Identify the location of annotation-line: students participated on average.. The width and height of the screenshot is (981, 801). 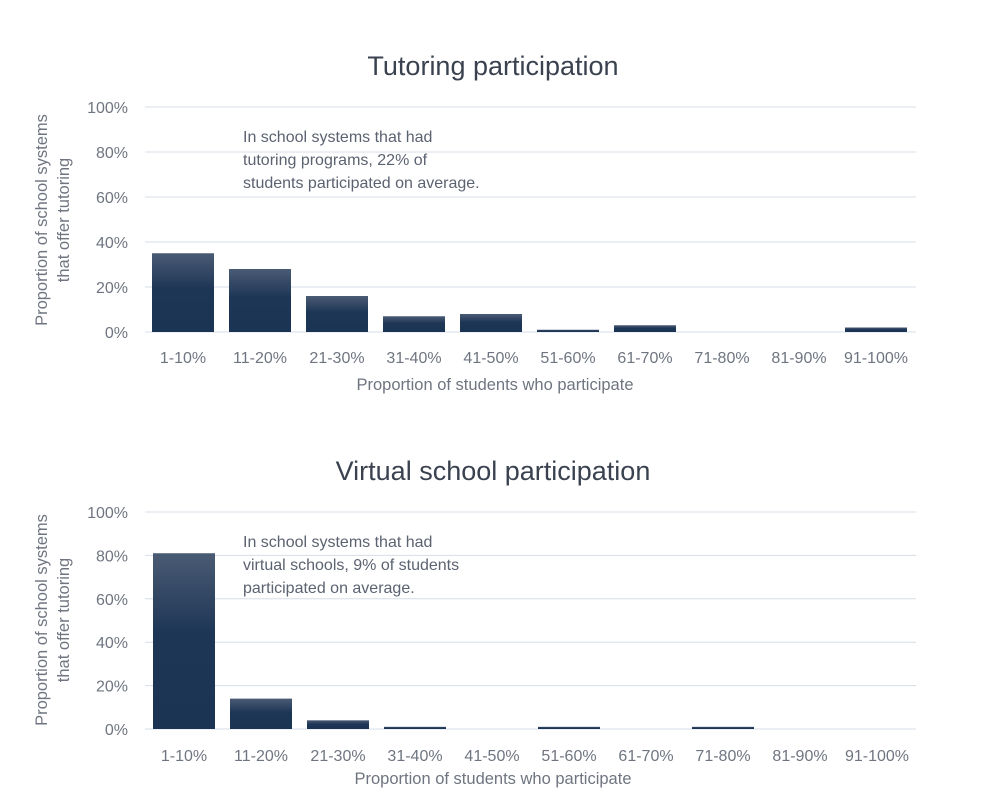
(361, 183).